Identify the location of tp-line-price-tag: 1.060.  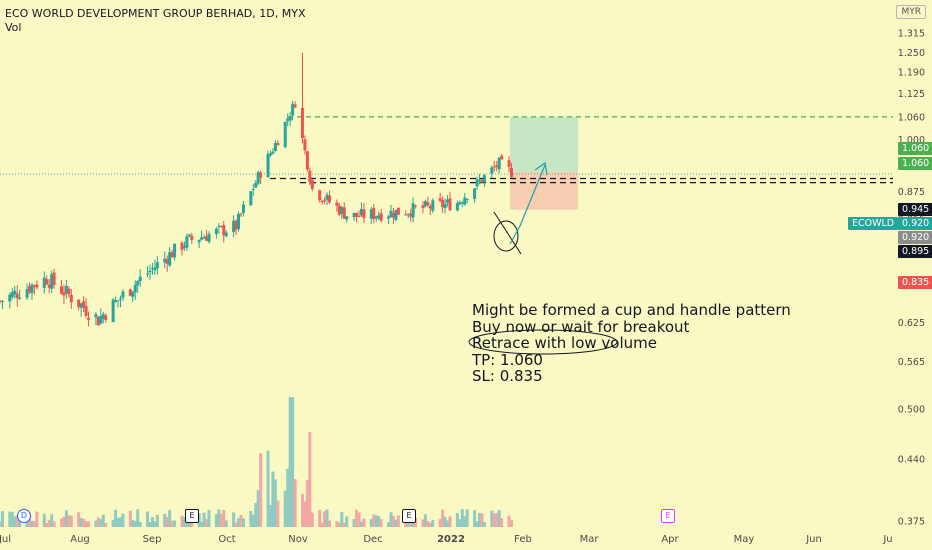
(915, 163).